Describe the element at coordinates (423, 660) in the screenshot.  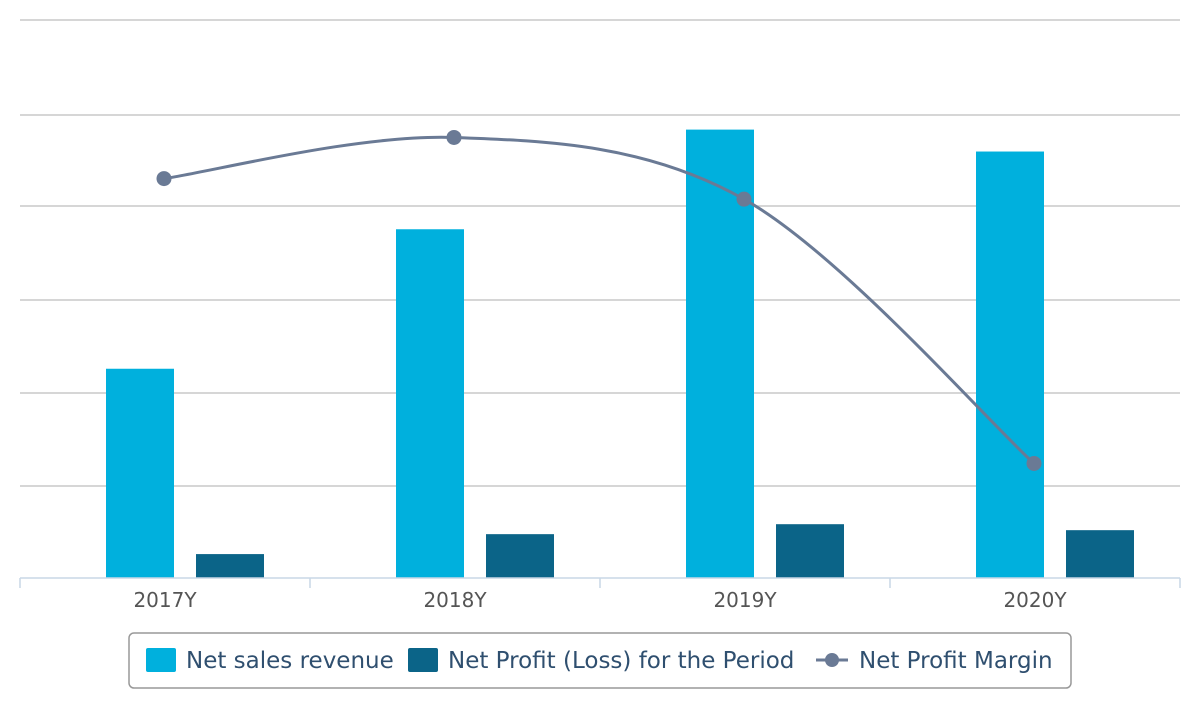
I see `legend-swatch-net-profit-loss` at that location.